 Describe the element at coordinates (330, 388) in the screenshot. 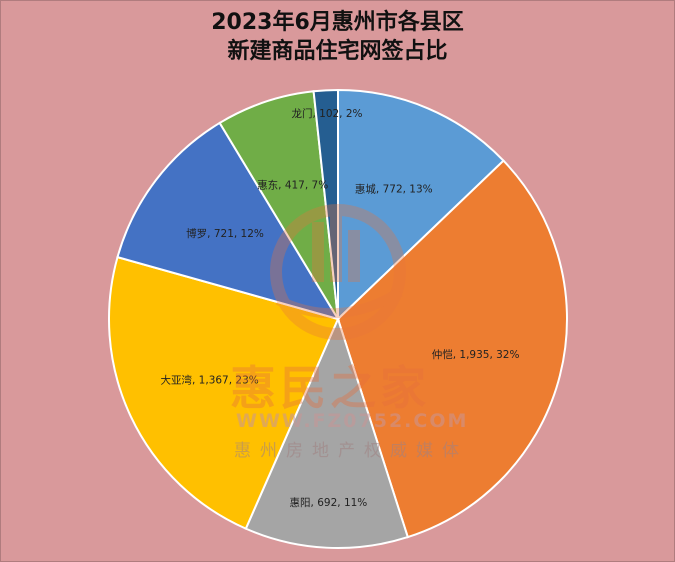

I see `watermark-brand: 惠民之家` at that location.